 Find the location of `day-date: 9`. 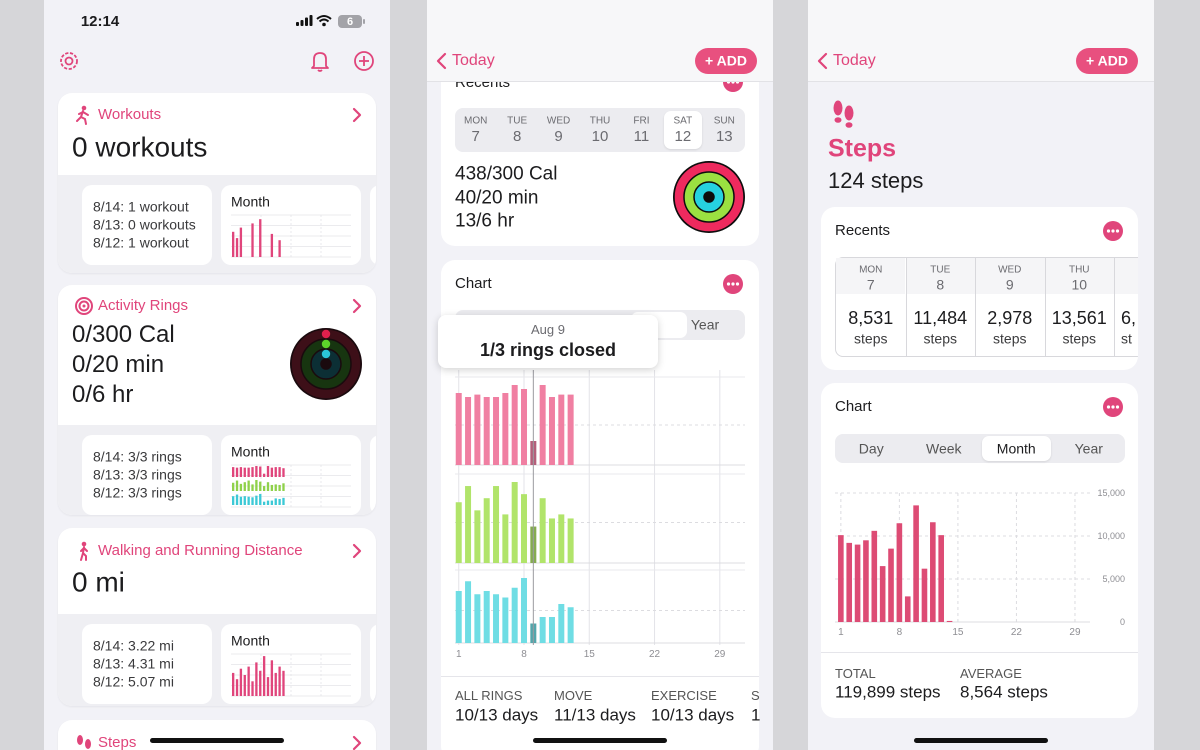

day-date: 9 is located at coordinates (558, 136).